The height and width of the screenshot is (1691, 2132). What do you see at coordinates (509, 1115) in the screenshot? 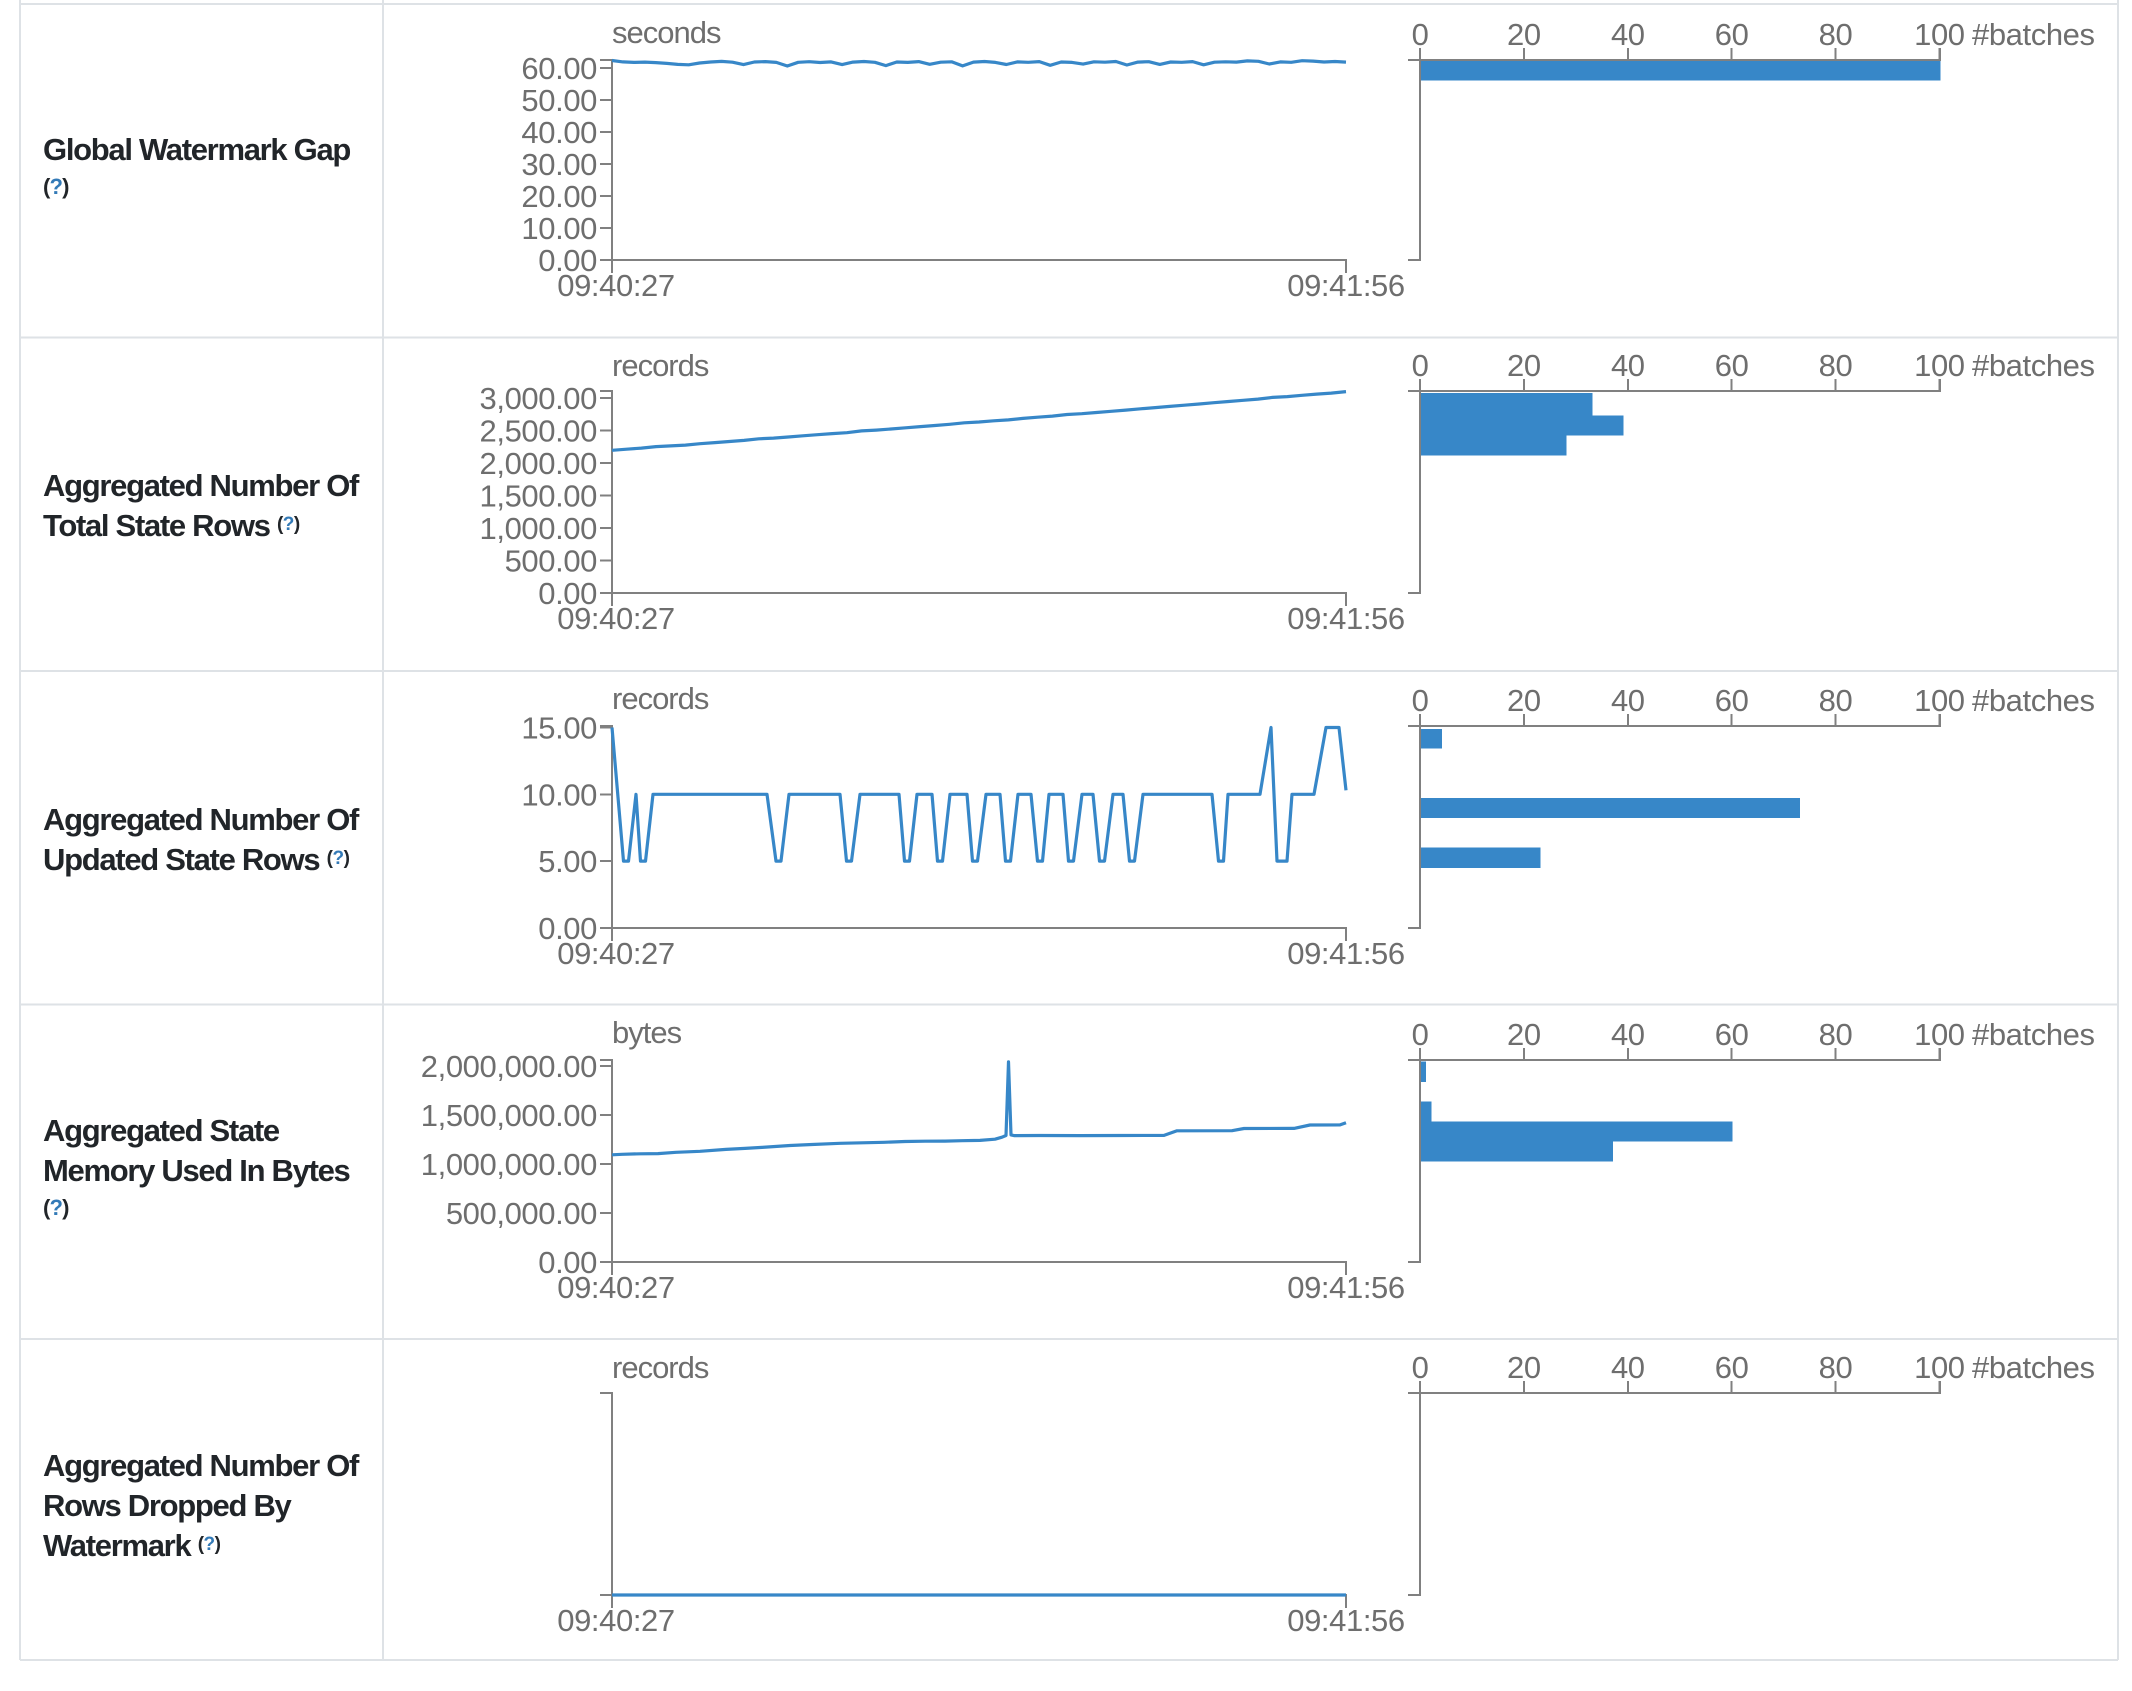
I see `svg-text: 1,500,000.00` at bounding box center [509, 1115].